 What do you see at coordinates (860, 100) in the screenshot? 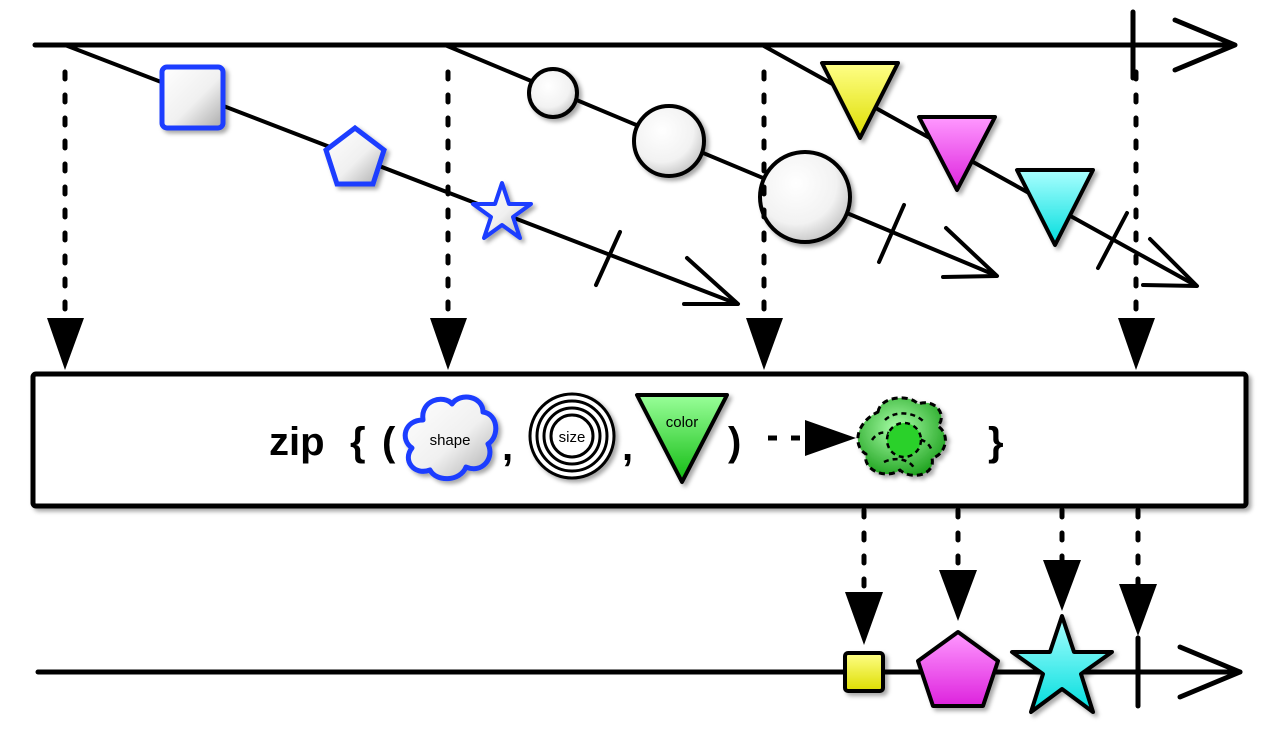
I see `yellow-triangle-marble` at bounding box center [860, 100].